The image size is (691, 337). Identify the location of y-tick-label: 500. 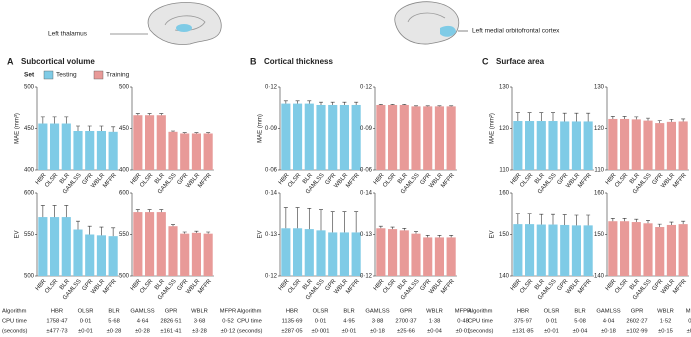
(124, 88).